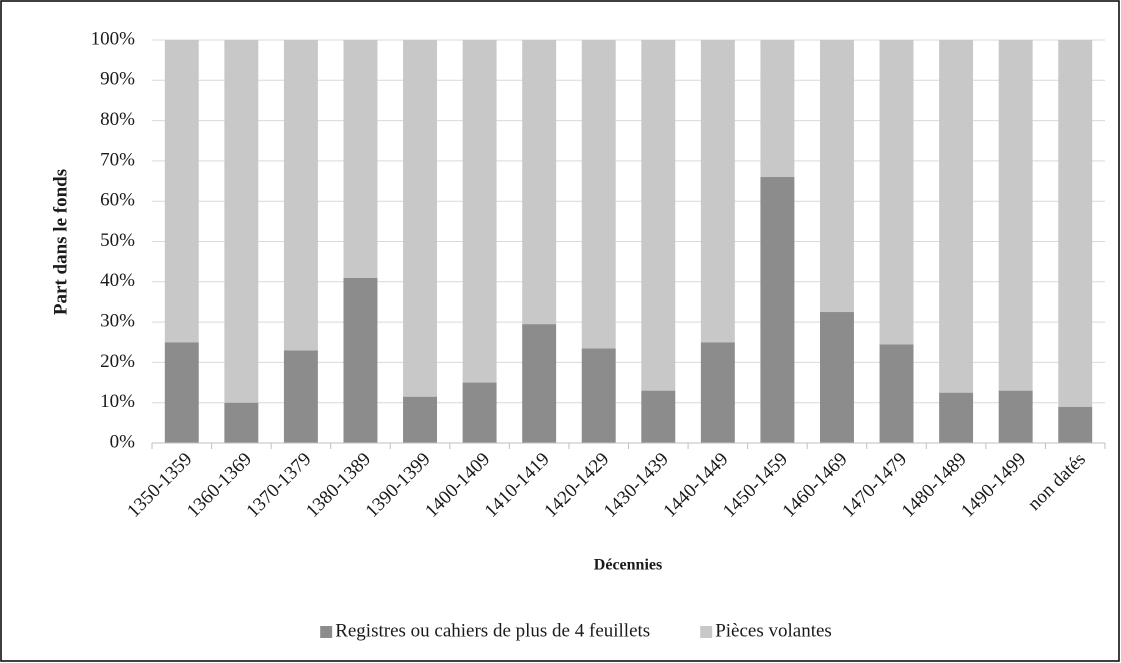 The height and width of the screenshot is (663, 1121). What do you see at coordinates (117, 240) in the screenshot?
I see `y-tick-label: 50%` at bounding box center [117, 240].